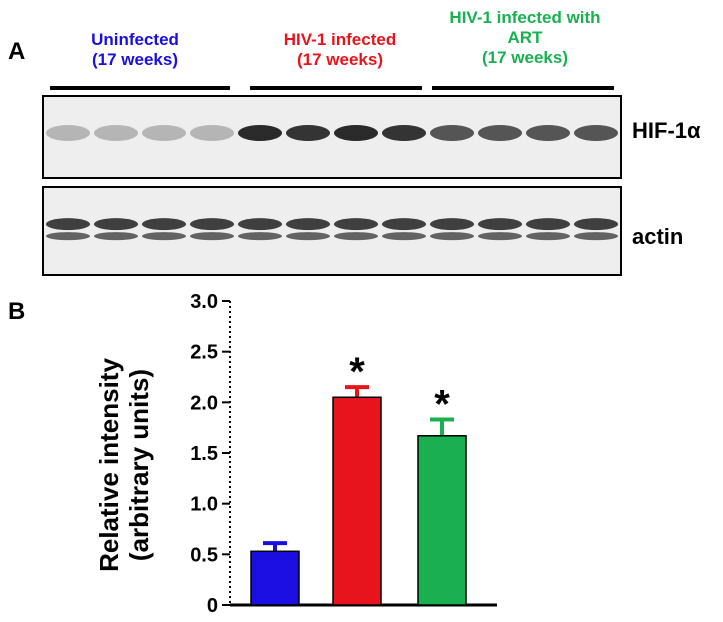  I want to click on y-ticks: 0 0.5 1.0 1.5 2.0 2.5 3.0, so click(210, 454).